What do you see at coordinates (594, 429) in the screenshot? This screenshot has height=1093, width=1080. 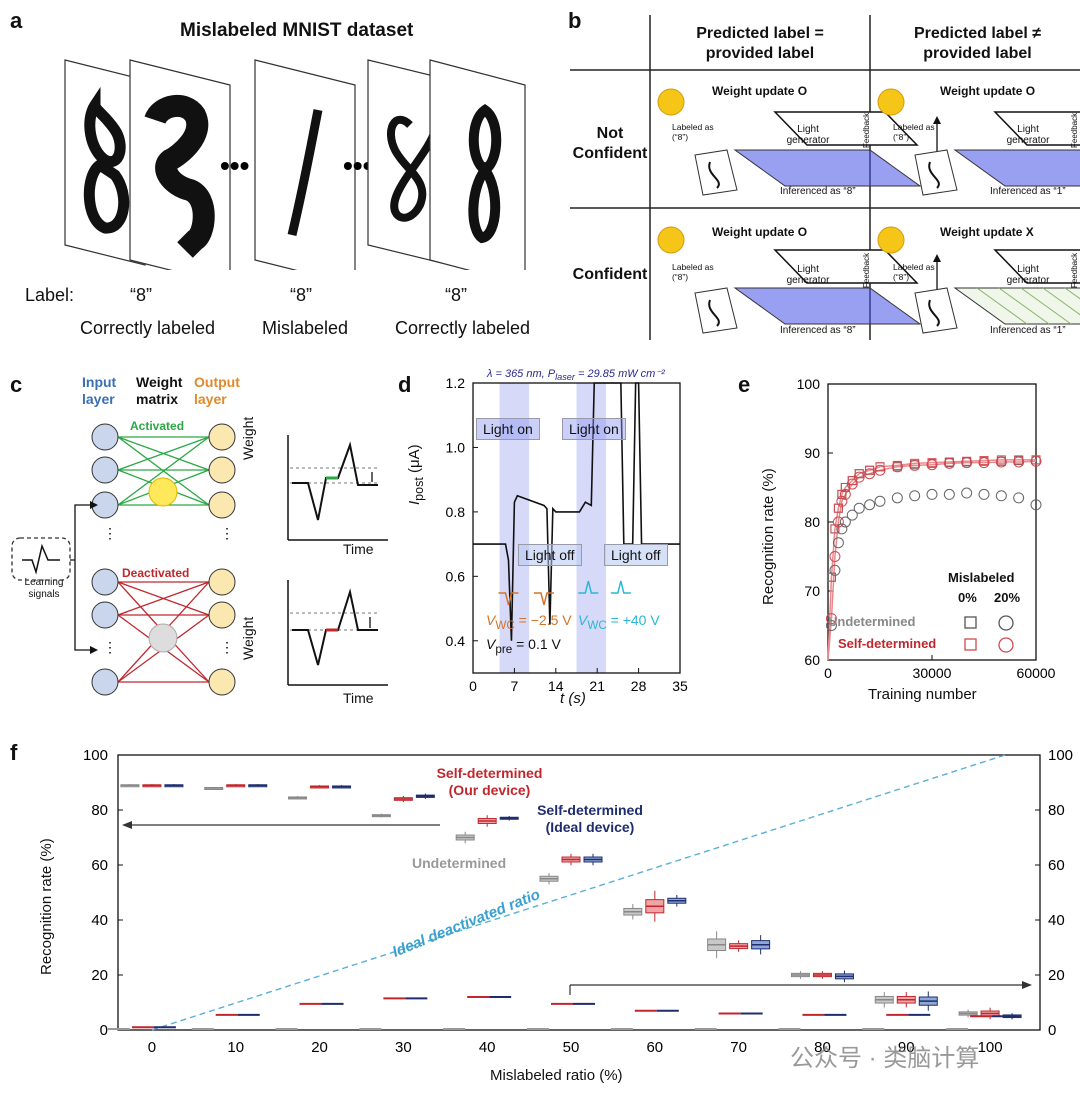 I see `light-on-2: Light on` at bounding box center [594, 429].